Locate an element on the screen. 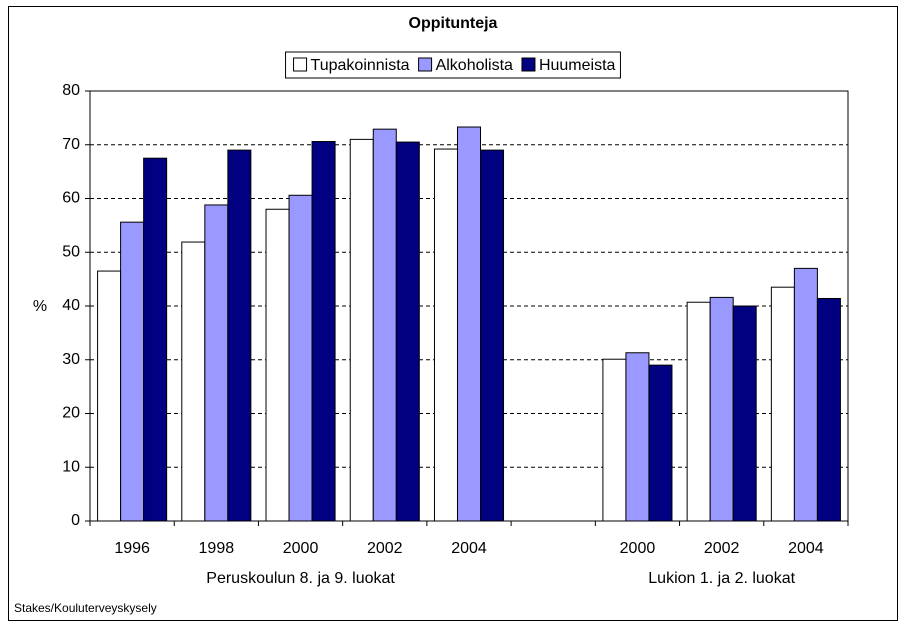  y-tick-label: 40 is located at coordinates (71, 305).